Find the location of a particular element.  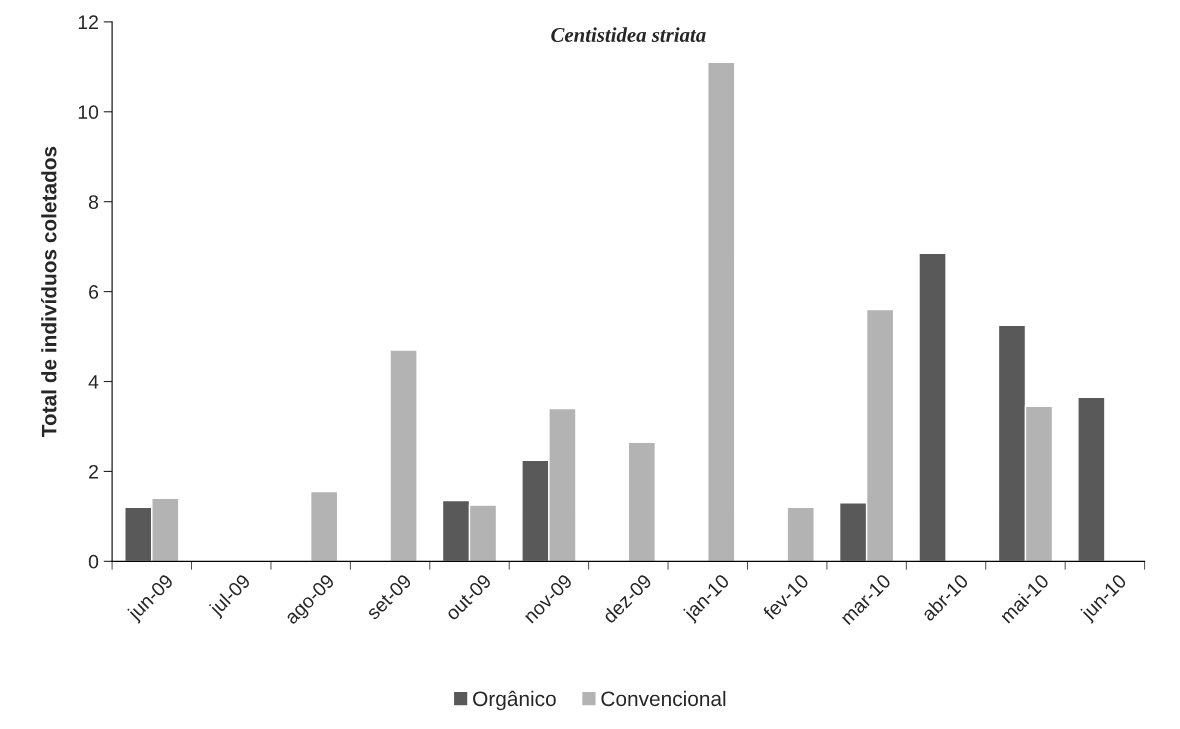

legend-label: Convencional is located at coordinates (663, 698).